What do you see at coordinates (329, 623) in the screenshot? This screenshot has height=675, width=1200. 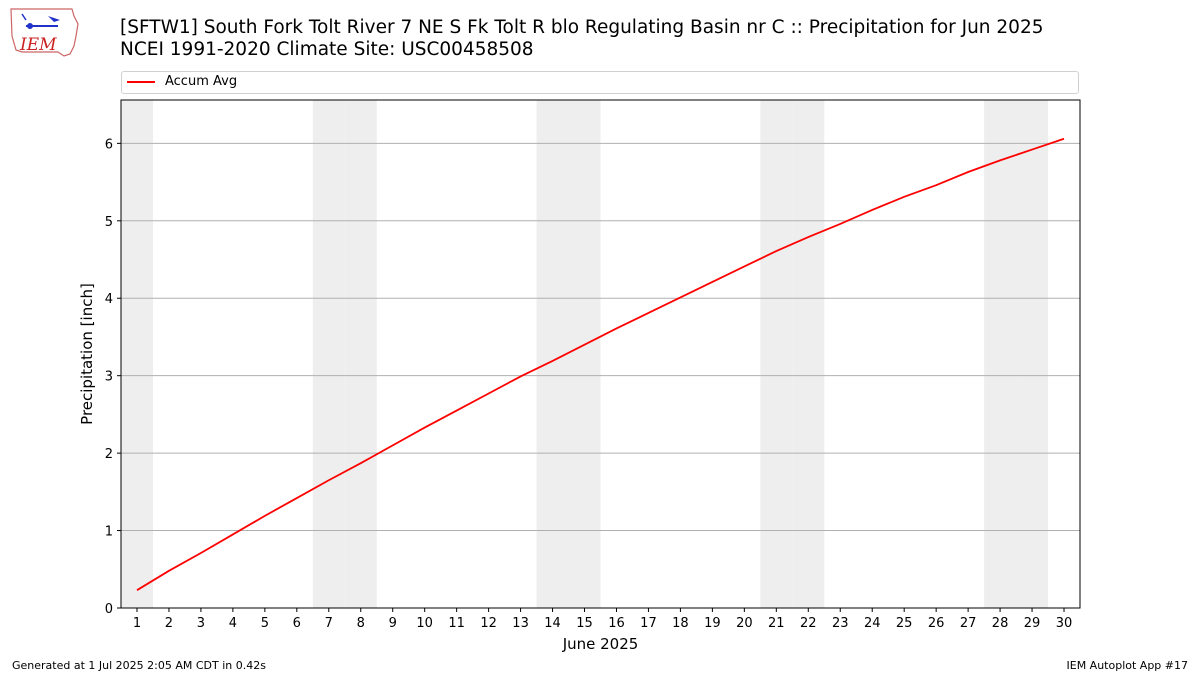 I see `x-tick-label: 7` at bounding box center [329, 623].